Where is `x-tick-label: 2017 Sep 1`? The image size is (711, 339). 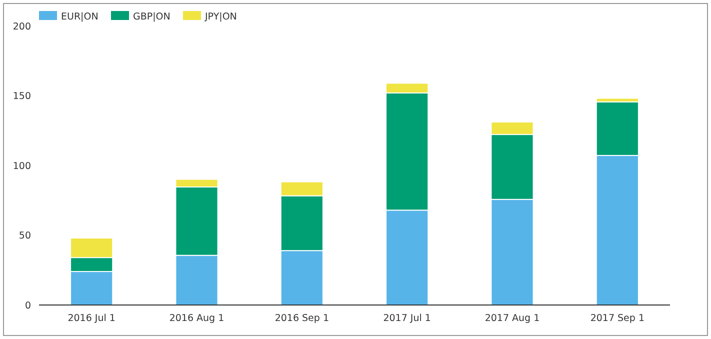
x-tick-label: 2017 Sep 1 is located at coordinates (617, 318).